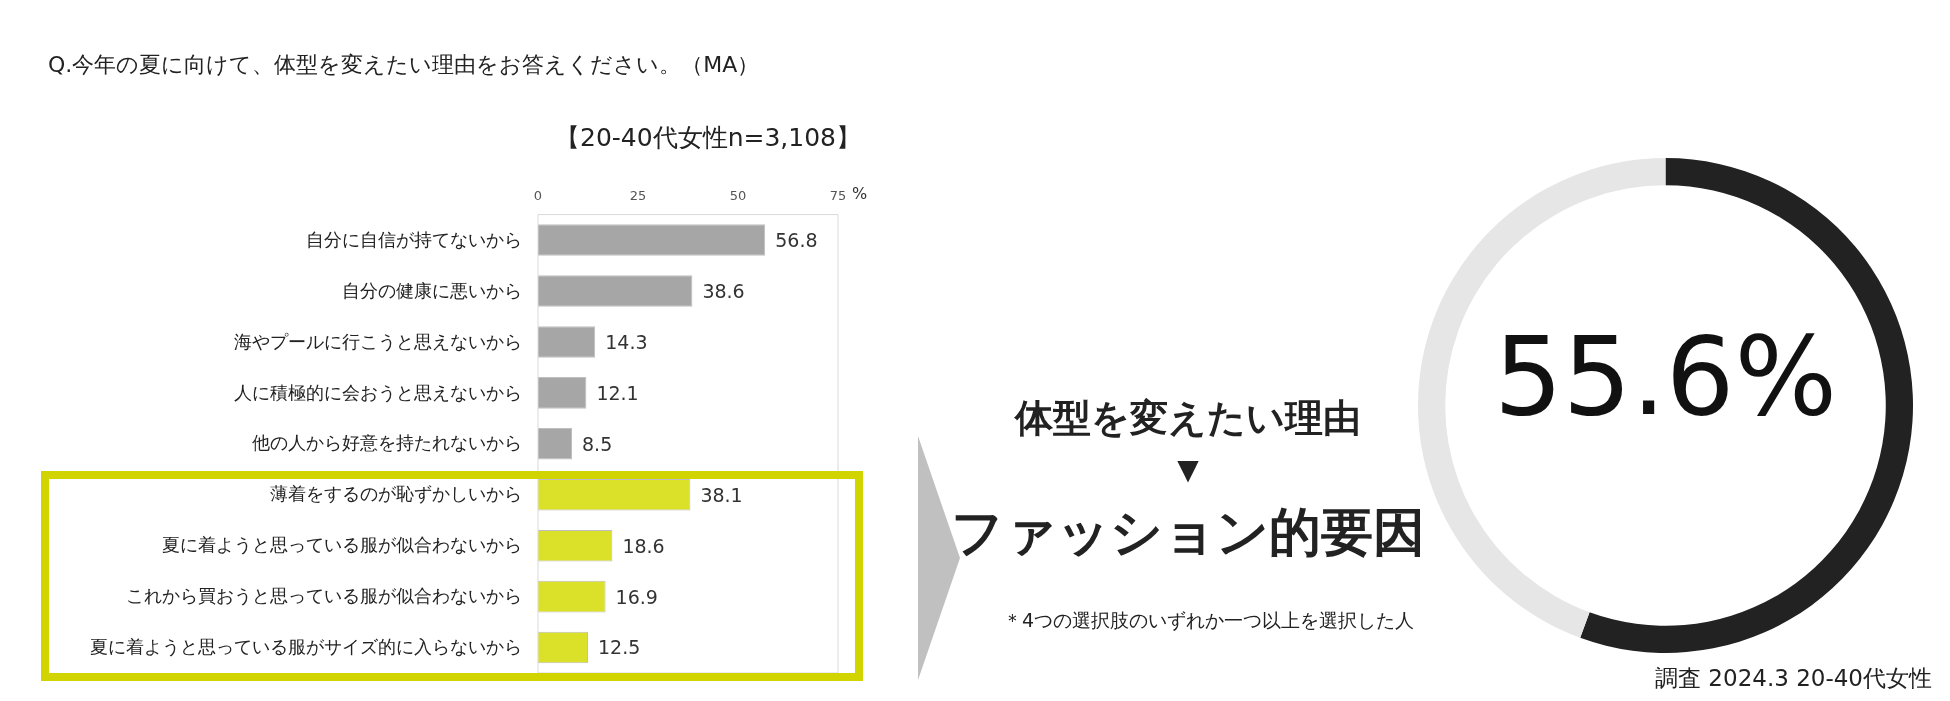  What do you see at coordinates (414, 239) in the screenshot?
I see `y-tick-label: 自分に自信が持てないから` at bounding box center [414, 239].